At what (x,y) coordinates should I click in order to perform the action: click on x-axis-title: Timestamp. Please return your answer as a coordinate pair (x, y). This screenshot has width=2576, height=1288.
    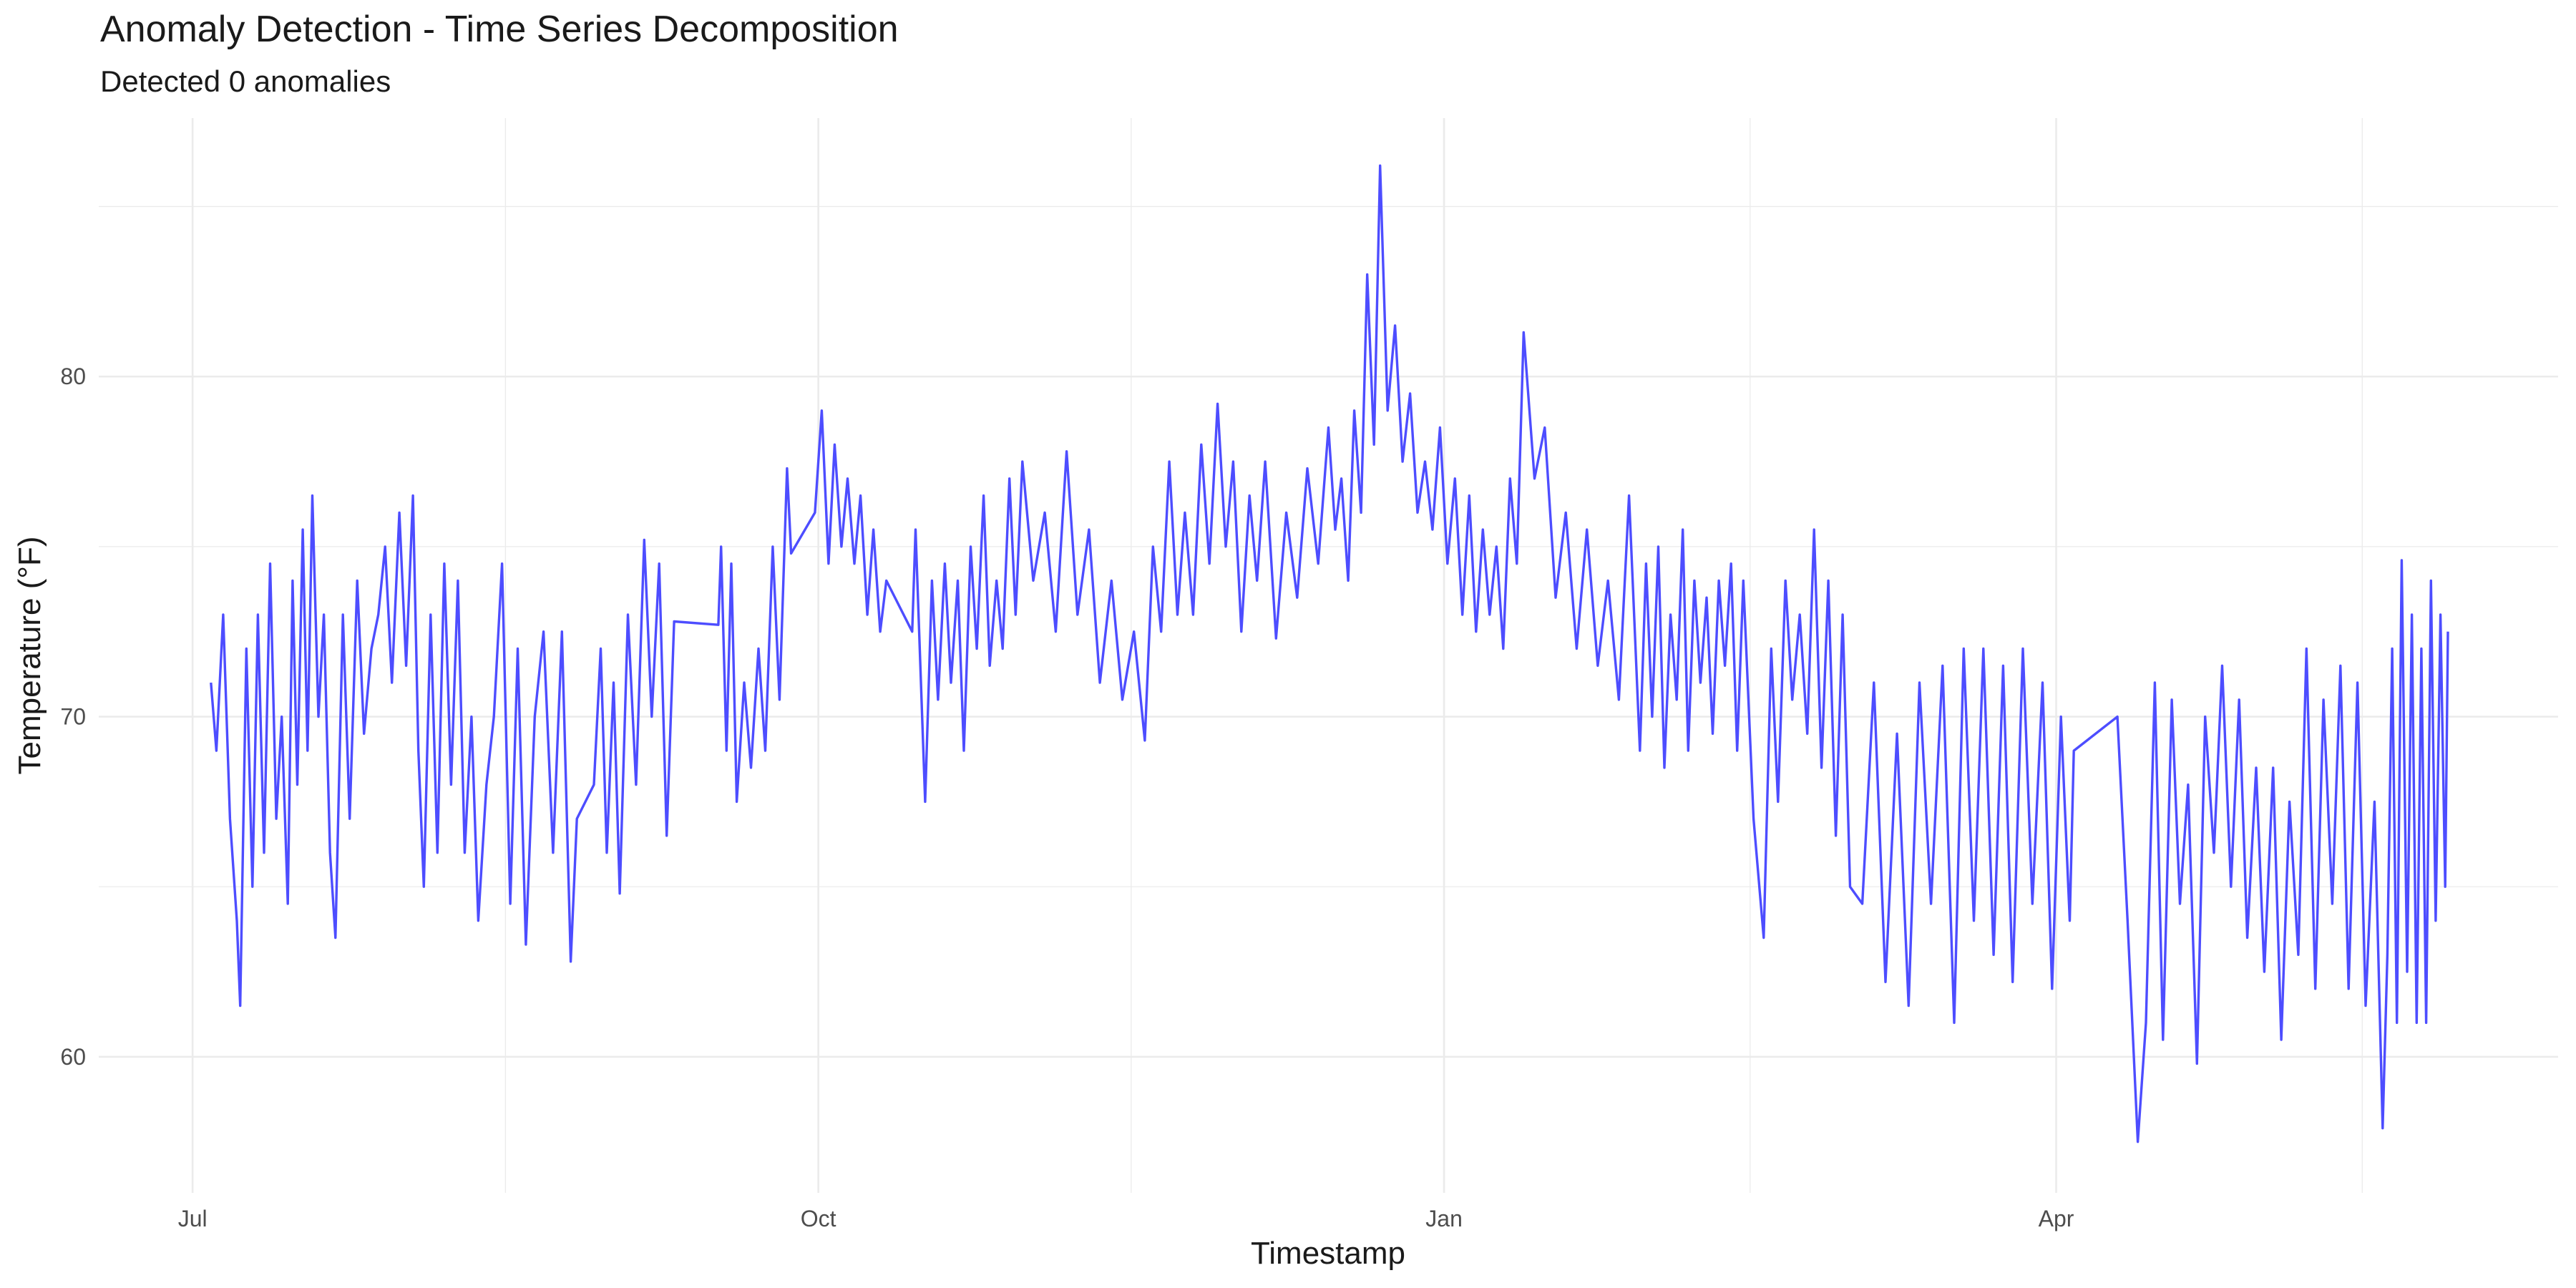
    Looking at the image, I should click on (1328, 1253).